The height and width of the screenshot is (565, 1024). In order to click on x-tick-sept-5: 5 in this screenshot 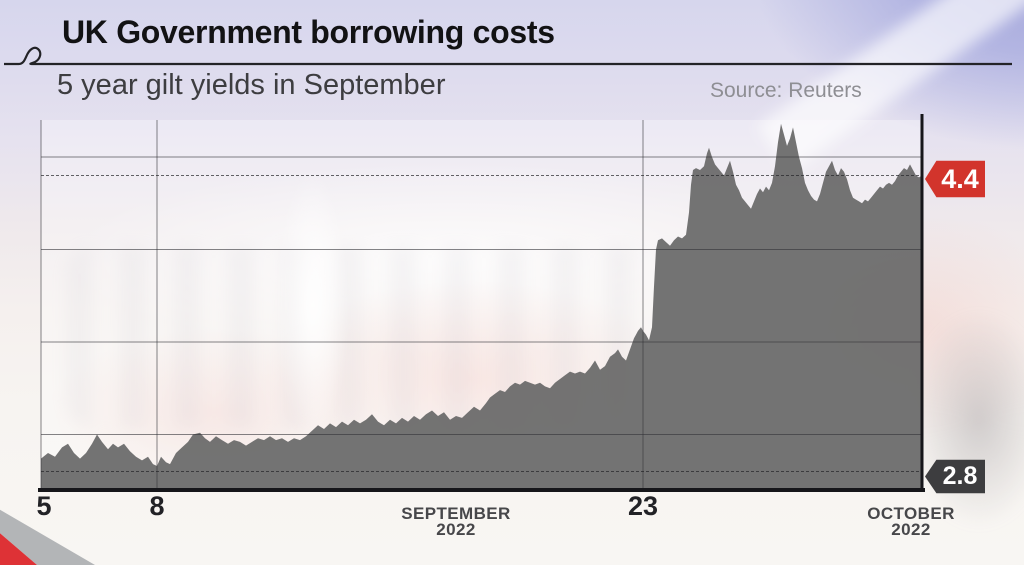, I will do `click(44, 506)`.